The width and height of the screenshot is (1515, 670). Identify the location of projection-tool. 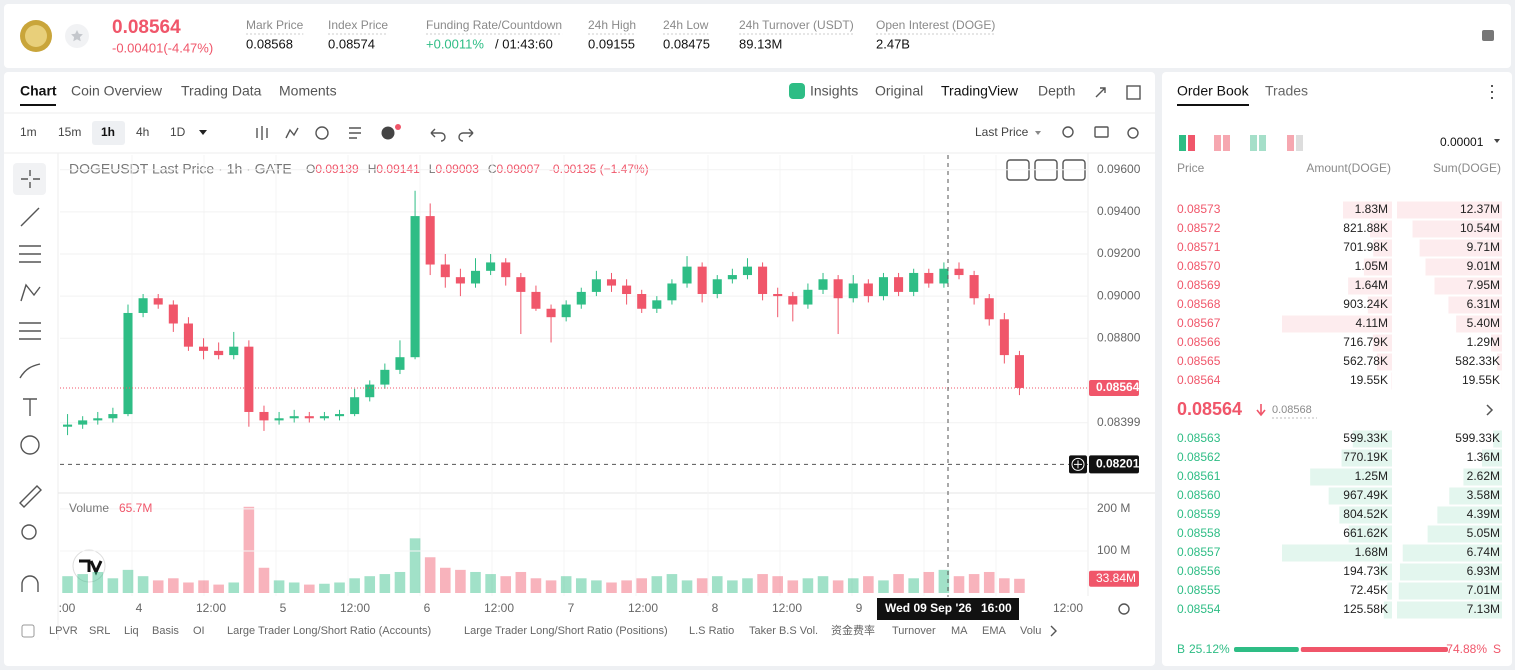
(30, 331).